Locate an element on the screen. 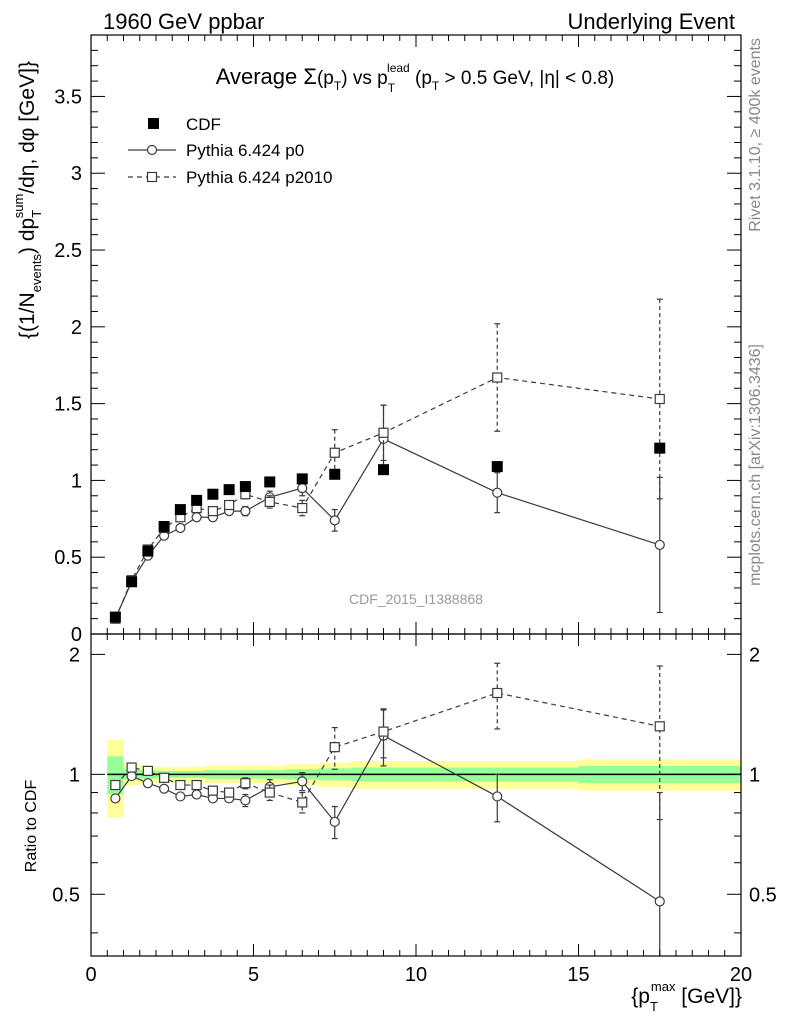 The width and height of the screenshot is (786, 1024). x-tick-label: 20 is located at coordinates (741, 975).